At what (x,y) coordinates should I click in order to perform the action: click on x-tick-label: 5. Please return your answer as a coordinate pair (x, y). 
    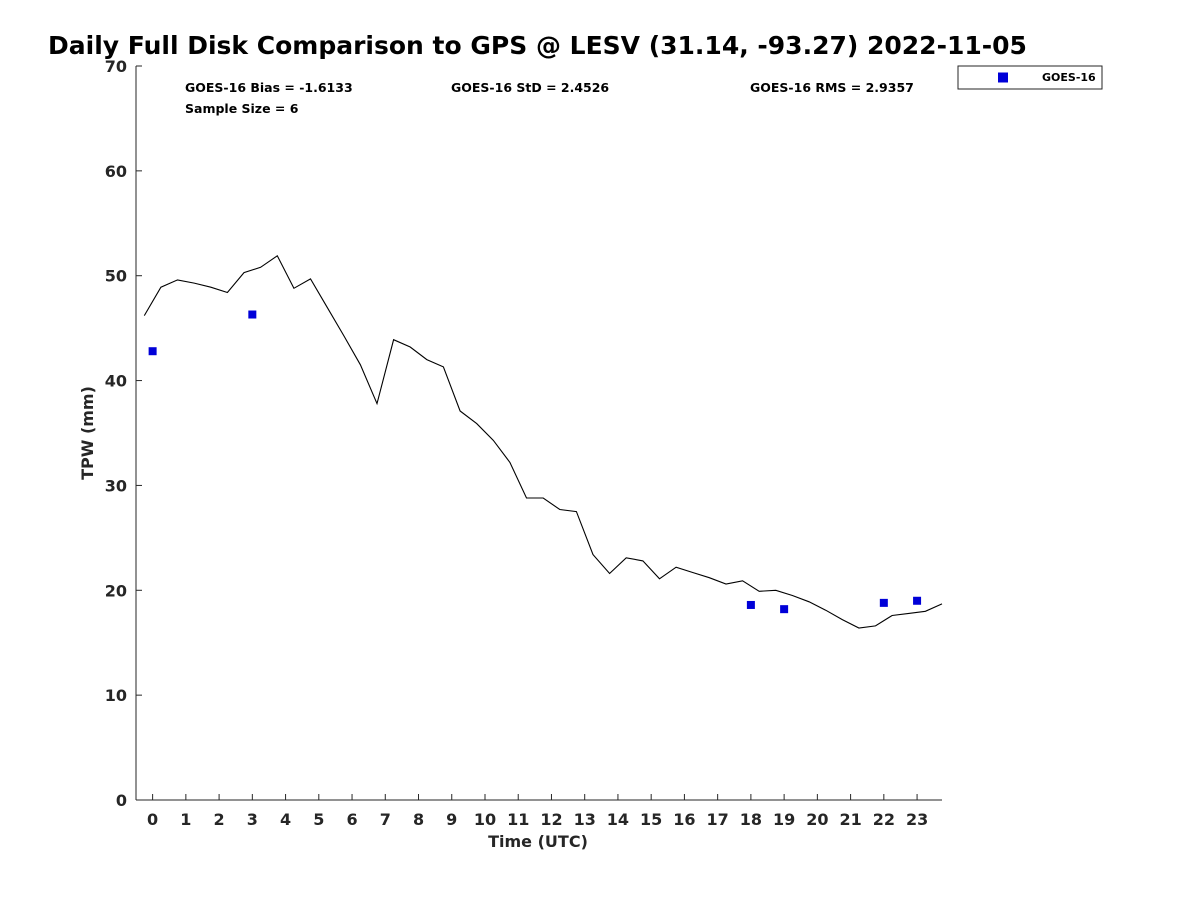
    Looking at the image, I should click on (318, 819).